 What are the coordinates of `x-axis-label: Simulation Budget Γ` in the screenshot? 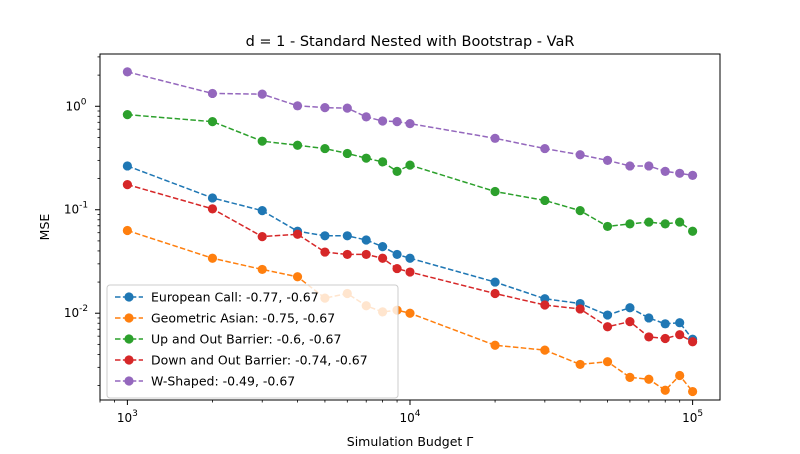 It's located at (410, 441).